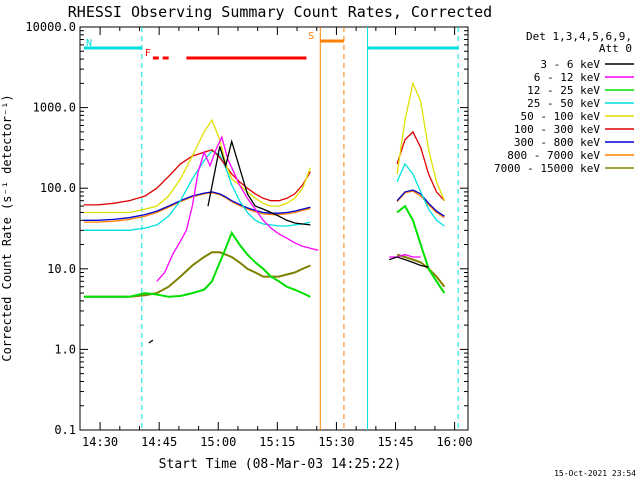 Image resolution: width=640 pixels, height=480 pixels. Describe the element at coordinates (148, 53) in the screenshot. I see `flag-label-F: F` at that location.